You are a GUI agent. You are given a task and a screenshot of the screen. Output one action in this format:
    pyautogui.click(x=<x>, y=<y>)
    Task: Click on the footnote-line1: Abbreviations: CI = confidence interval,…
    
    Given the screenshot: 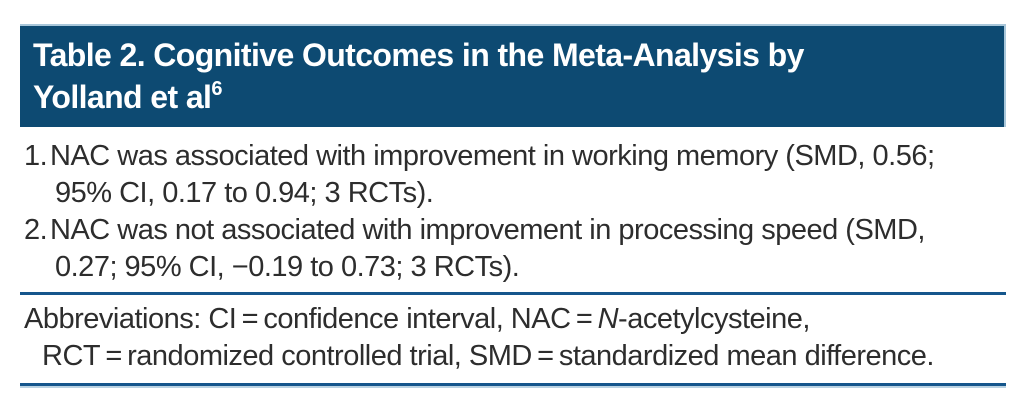 What is the action you would take?
    pyautogui.click(x=515, y=319)
    